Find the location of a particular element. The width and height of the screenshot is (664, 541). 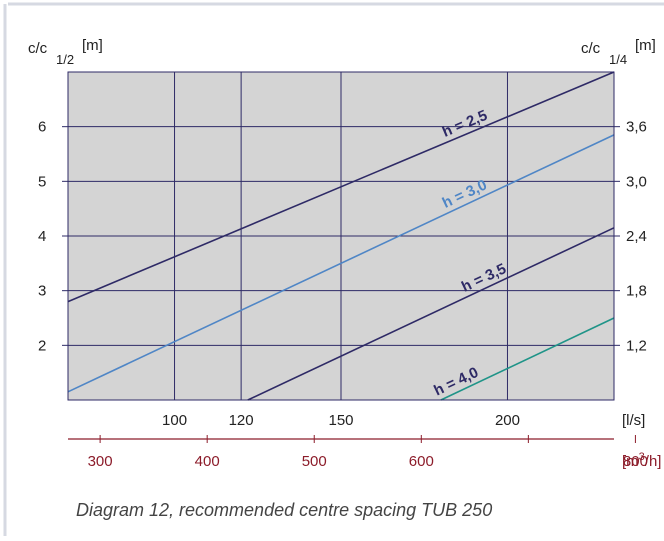

x-tick-label-ls: 120 is located at coordinates (241, 420).